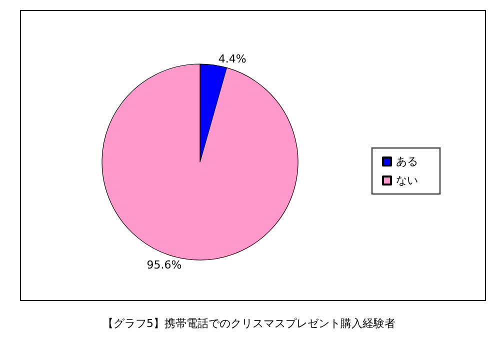  Describe the element at coordinates (232, 59) in the screenshot. I see `data-label: 4.4%` at that location.